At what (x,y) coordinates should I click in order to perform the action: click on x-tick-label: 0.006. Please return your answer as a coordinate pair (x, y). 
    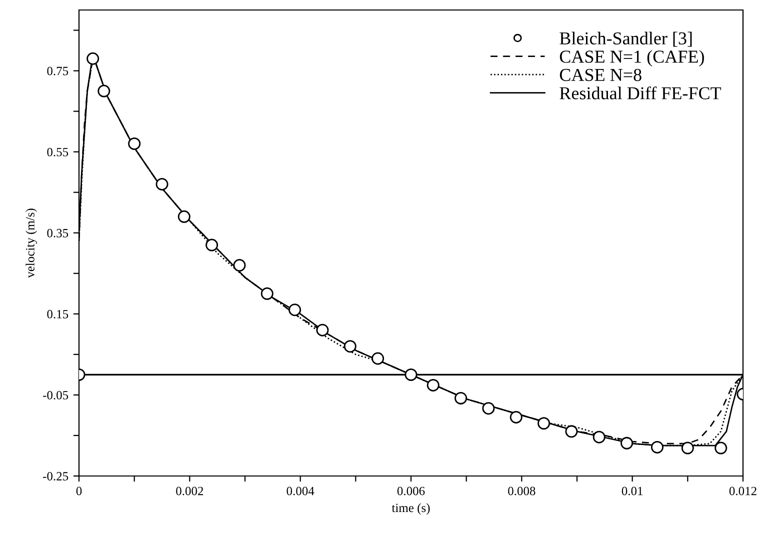
    Looking at the image, I should click on (411, 491).